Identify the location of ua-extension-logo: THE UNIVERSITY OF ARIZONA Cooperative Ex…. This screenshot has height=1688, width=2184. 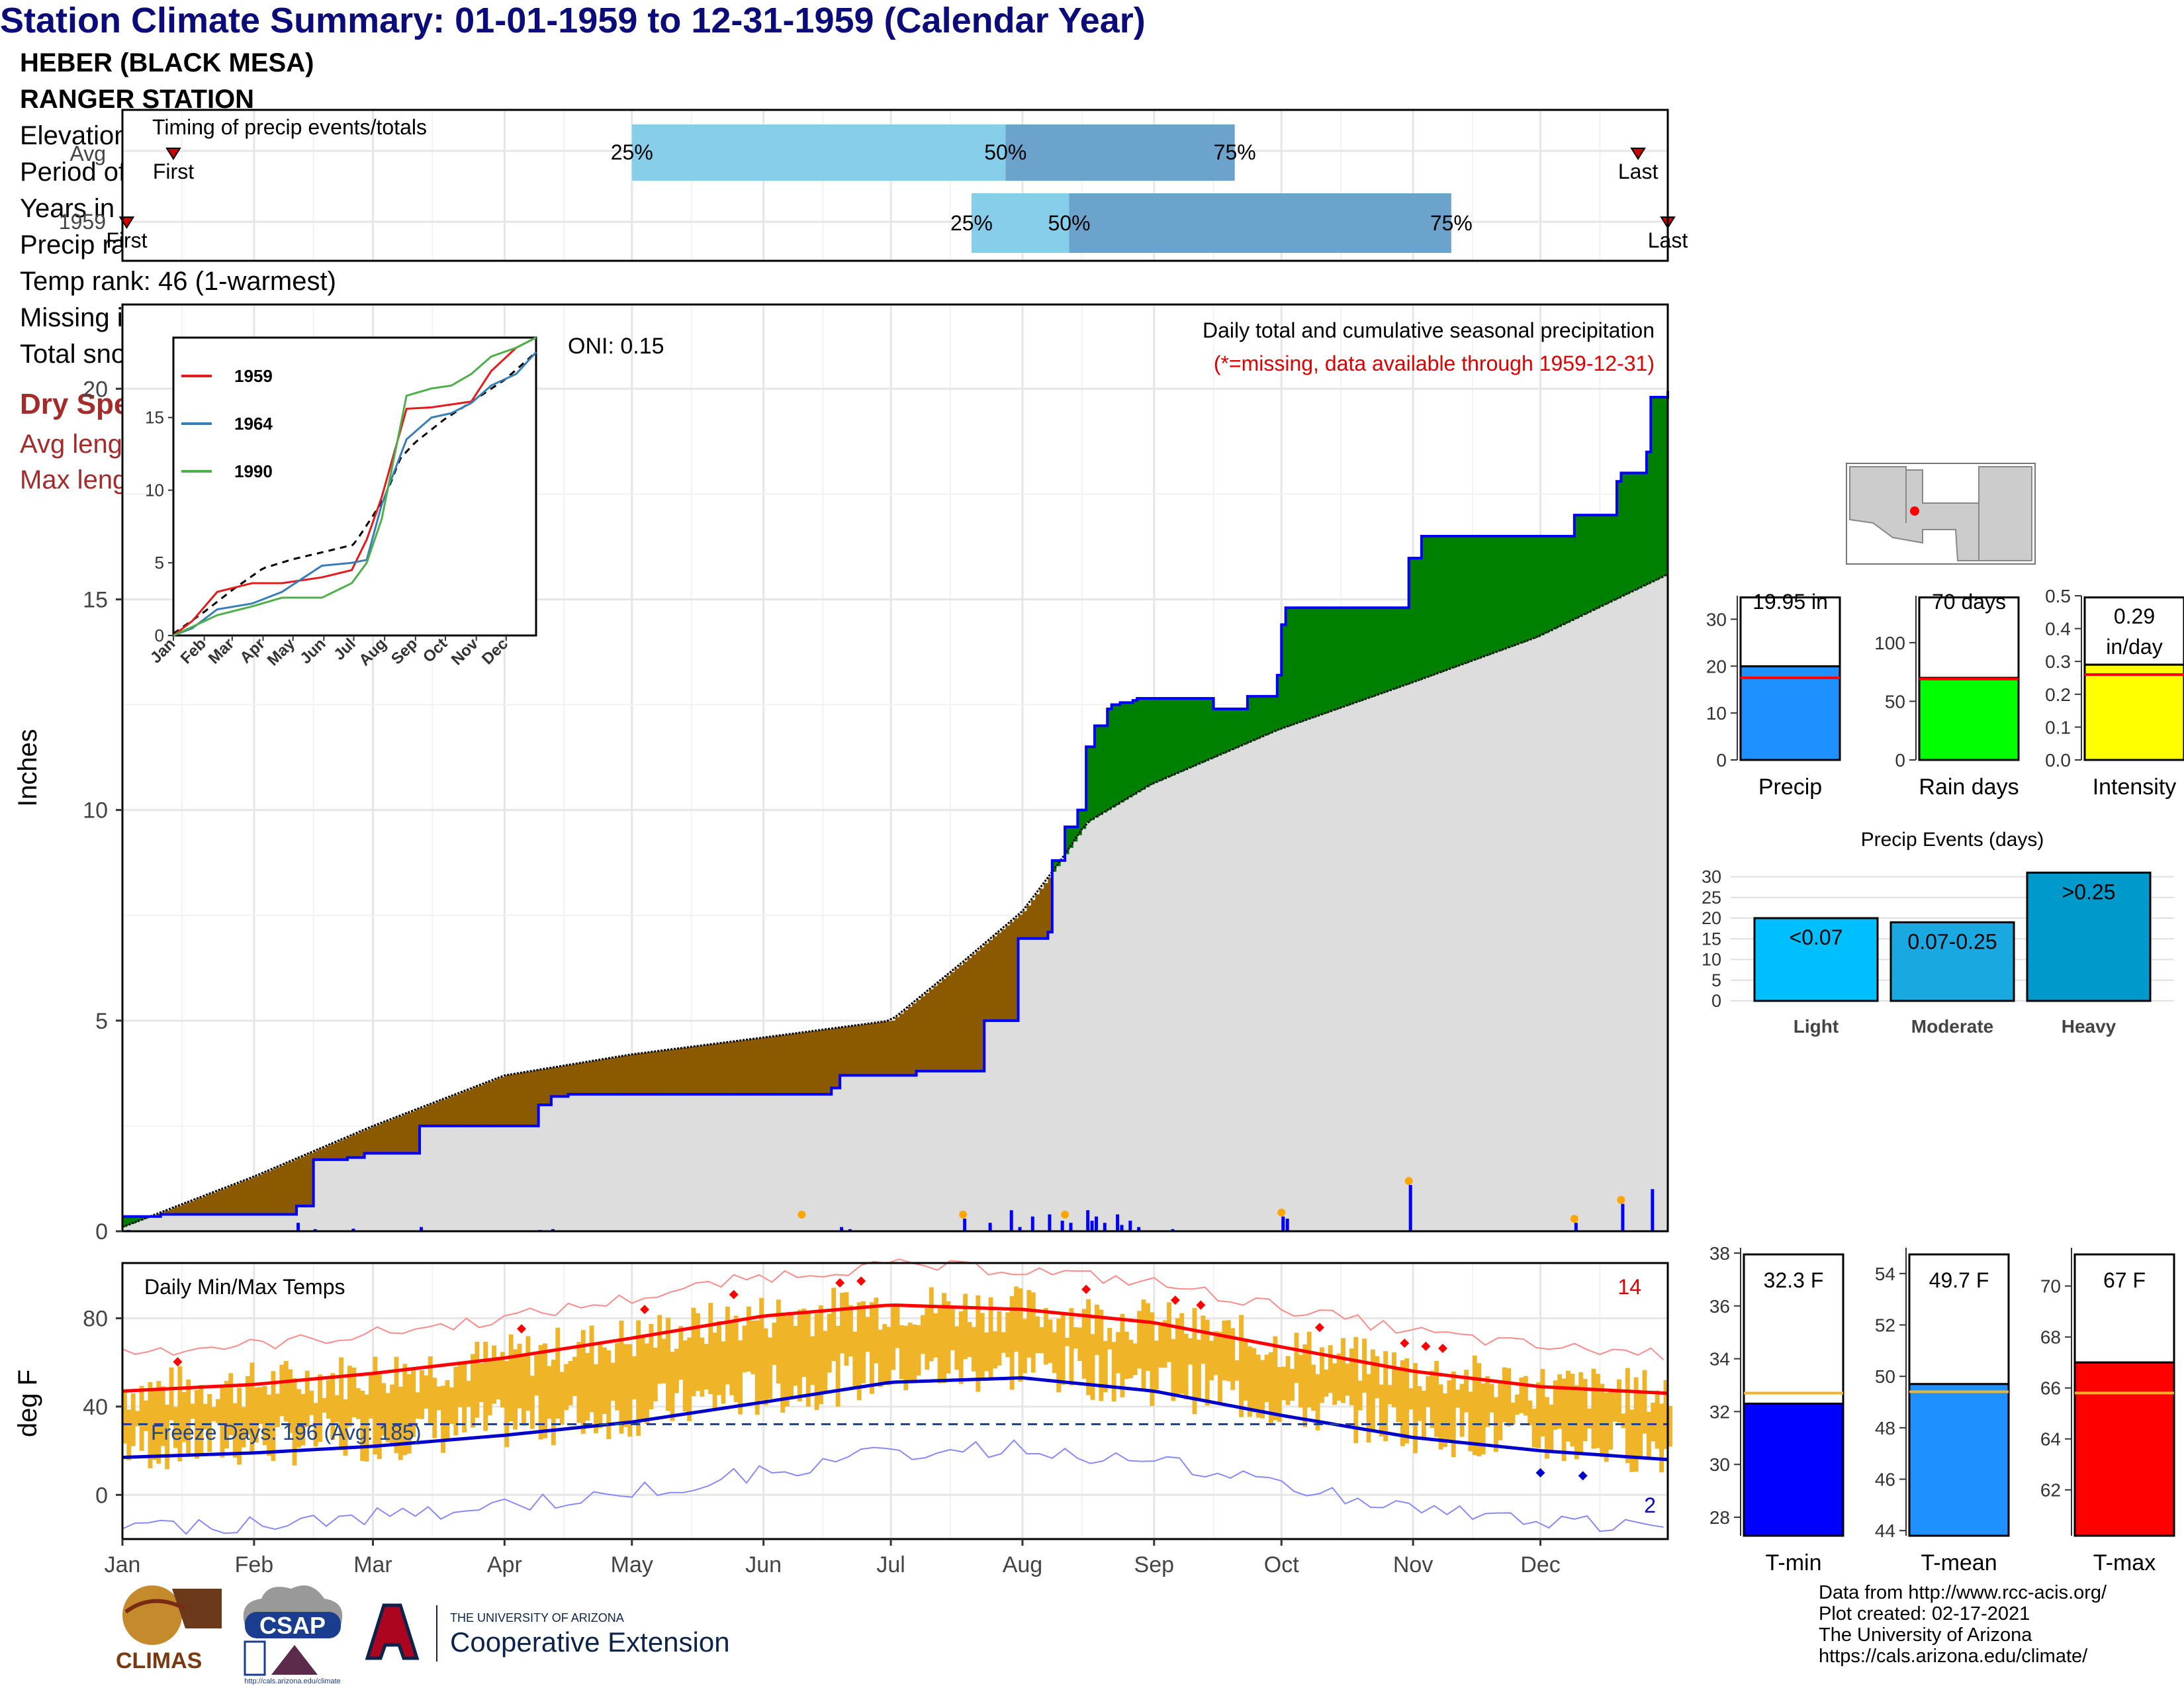
(559, 1635).